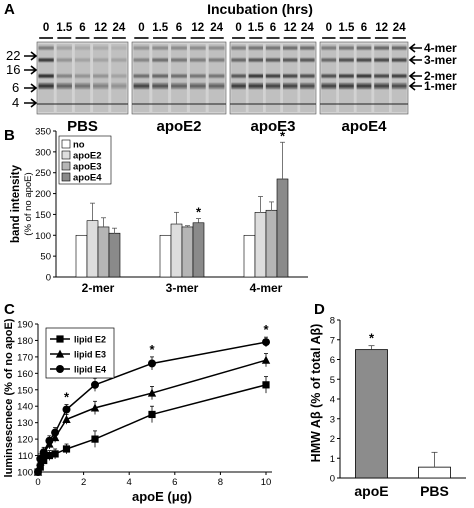  What do you see at coordinates (43, 194) in the screenshot?
I see `y-tick-label: 200` at bounding box center [43, 194].